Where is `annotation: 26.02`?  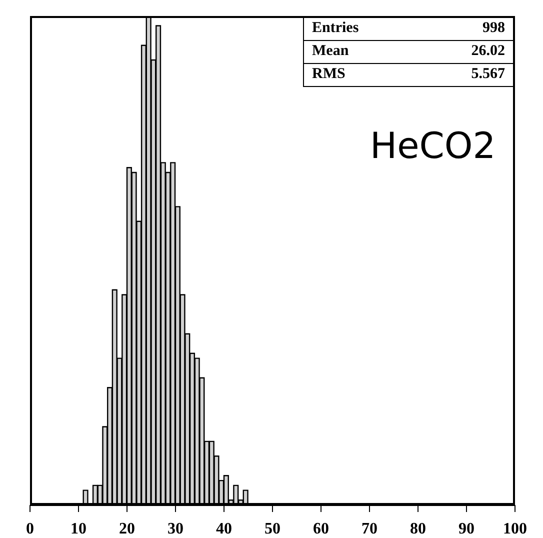
annotation: 26.02 is located at coordinates (488, 51).